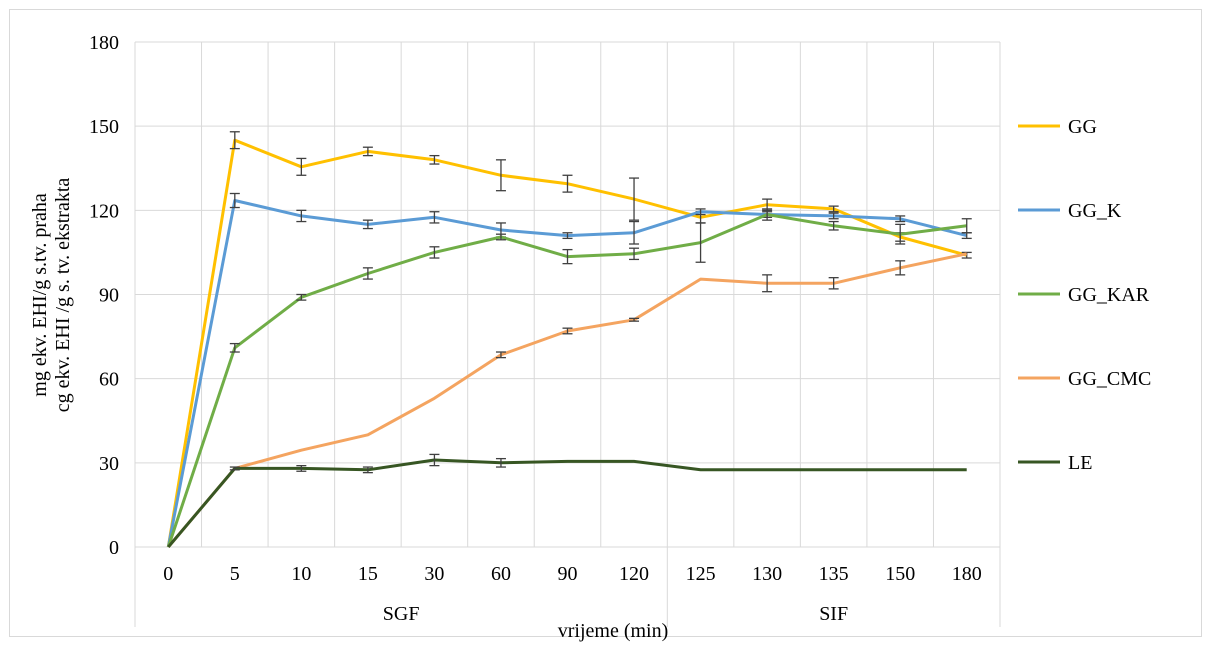 The image size is (1211, 646). What do you see at coordinates (368, 574) in the screenshot?
I see `x-tick-label: 15` at bounding box center [368, 574].